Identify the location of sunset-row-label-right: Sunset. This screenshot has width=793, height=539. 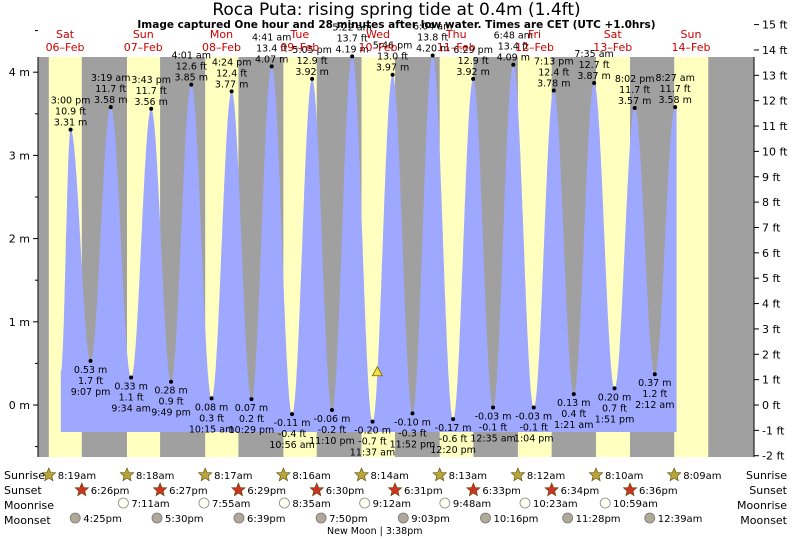
(768, 490).